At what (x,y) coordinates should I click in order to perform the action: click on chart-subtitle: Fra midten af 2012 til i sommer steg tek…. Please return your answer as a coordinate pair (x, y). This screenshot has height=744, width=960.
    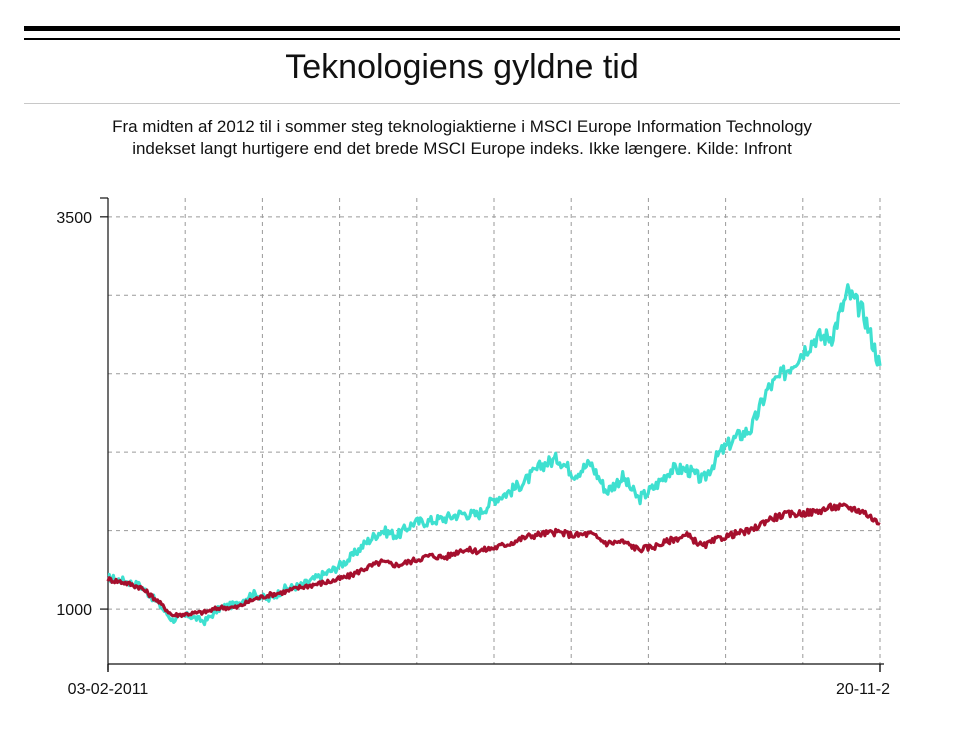
    Looking at the image, I should click on (462, 138).